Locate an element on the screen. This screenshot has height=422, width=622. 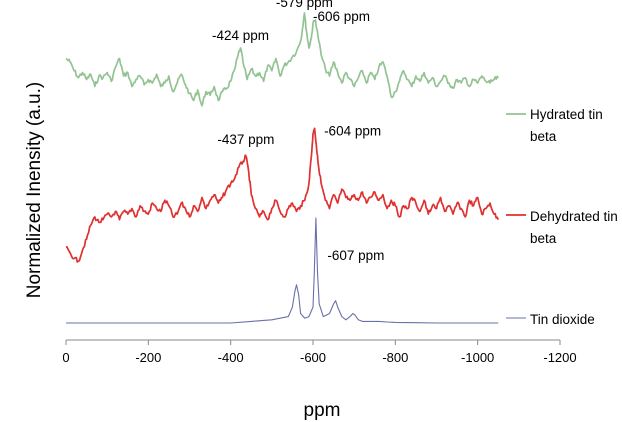
legend-label: Dehydrated tin is located at coordinates (574, 216).